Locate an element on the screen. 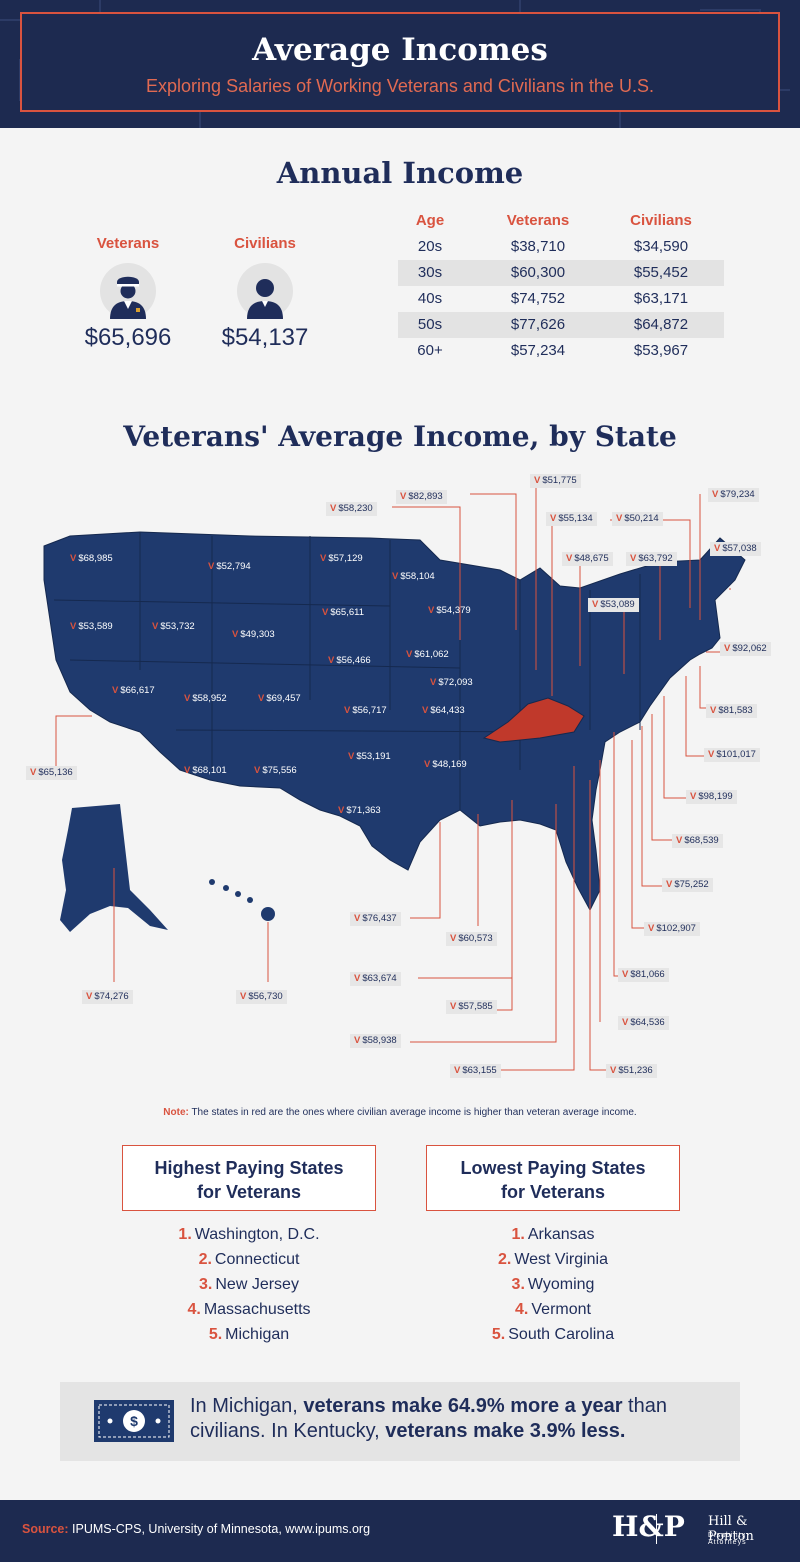 The image size is (800, 1562). state-income-value: $81,066 is located at coordinates (647, 974).